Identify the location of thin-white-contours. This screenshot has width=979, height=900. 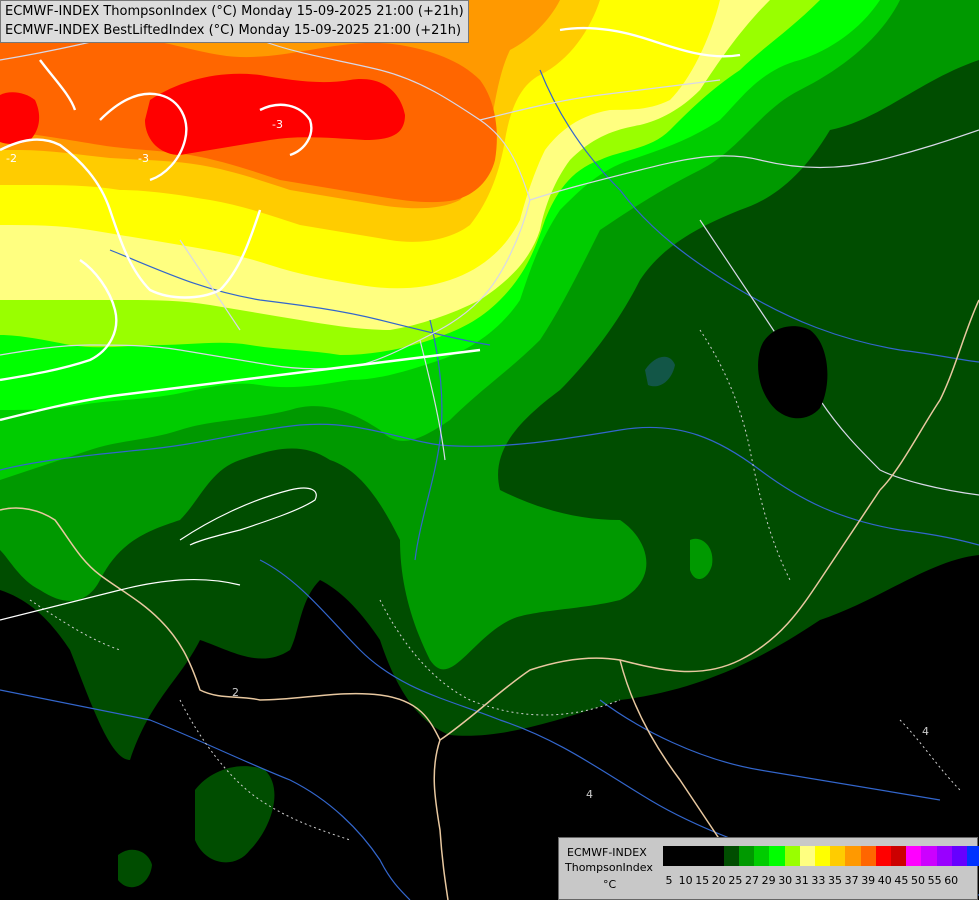
(158, 554).